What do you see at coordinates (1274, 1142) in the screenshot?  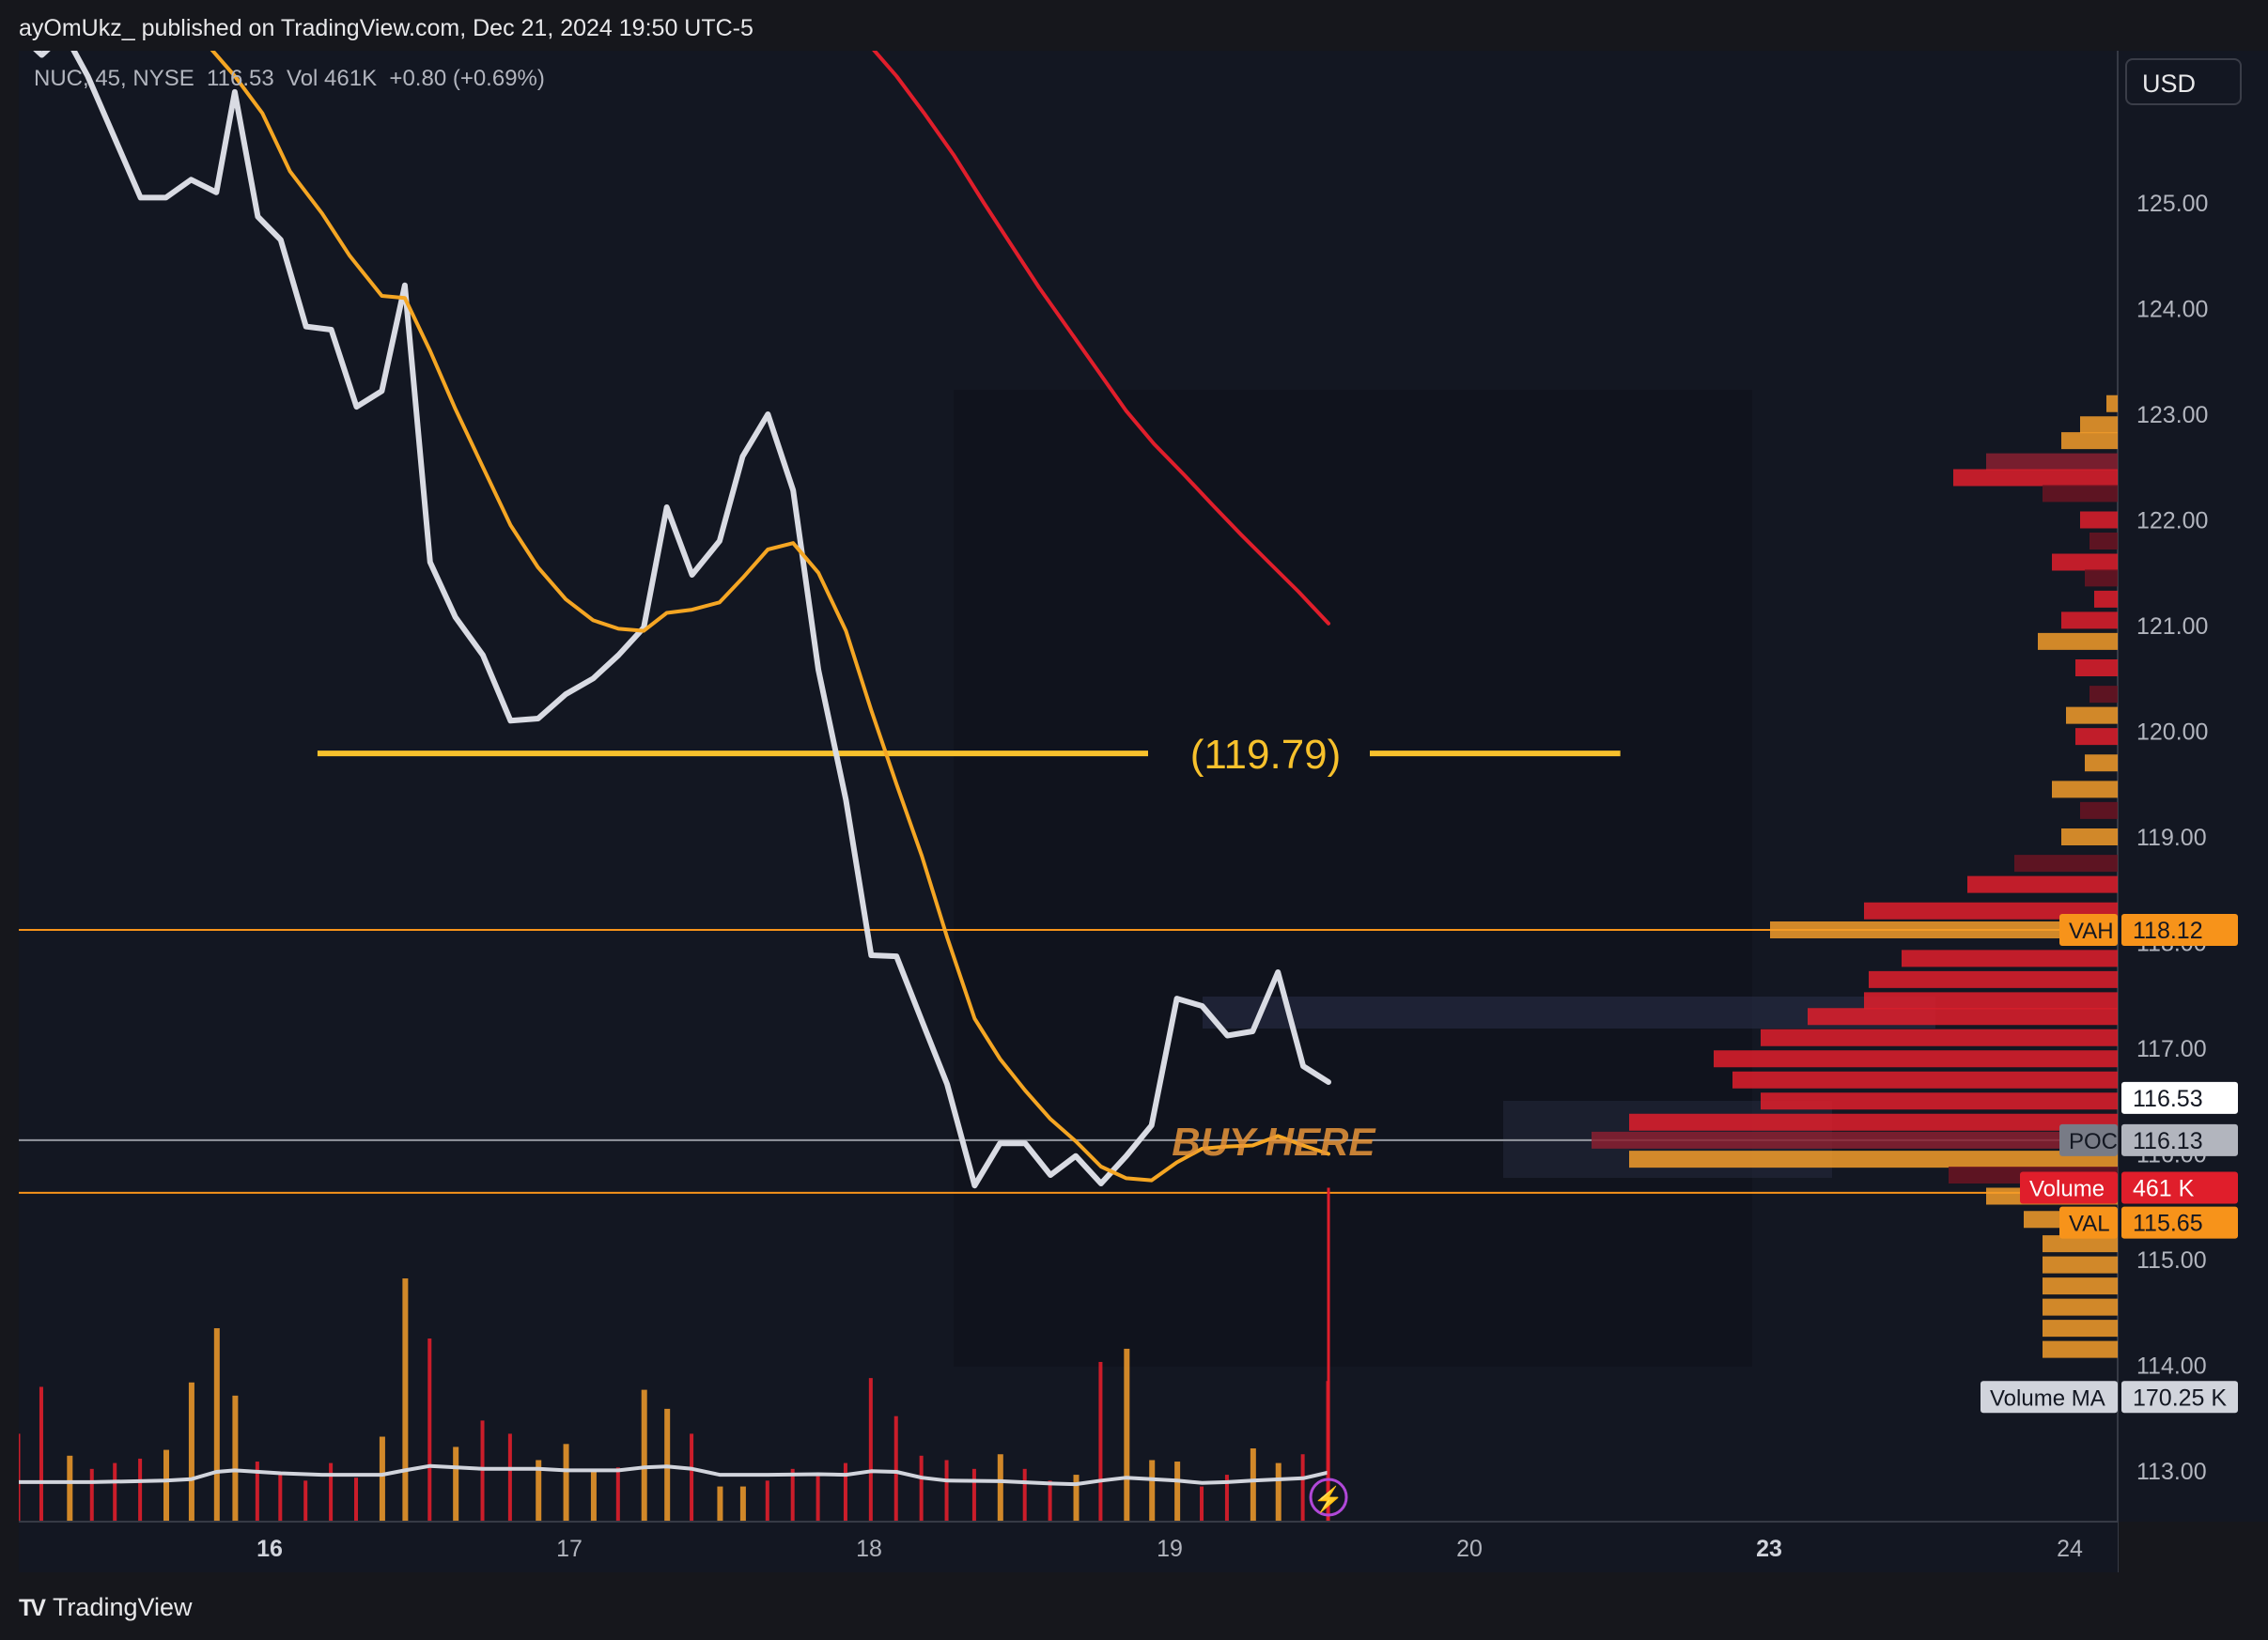 I see `buy-here-annotation: BUY HERE` at bounding box center [1274, 1142].